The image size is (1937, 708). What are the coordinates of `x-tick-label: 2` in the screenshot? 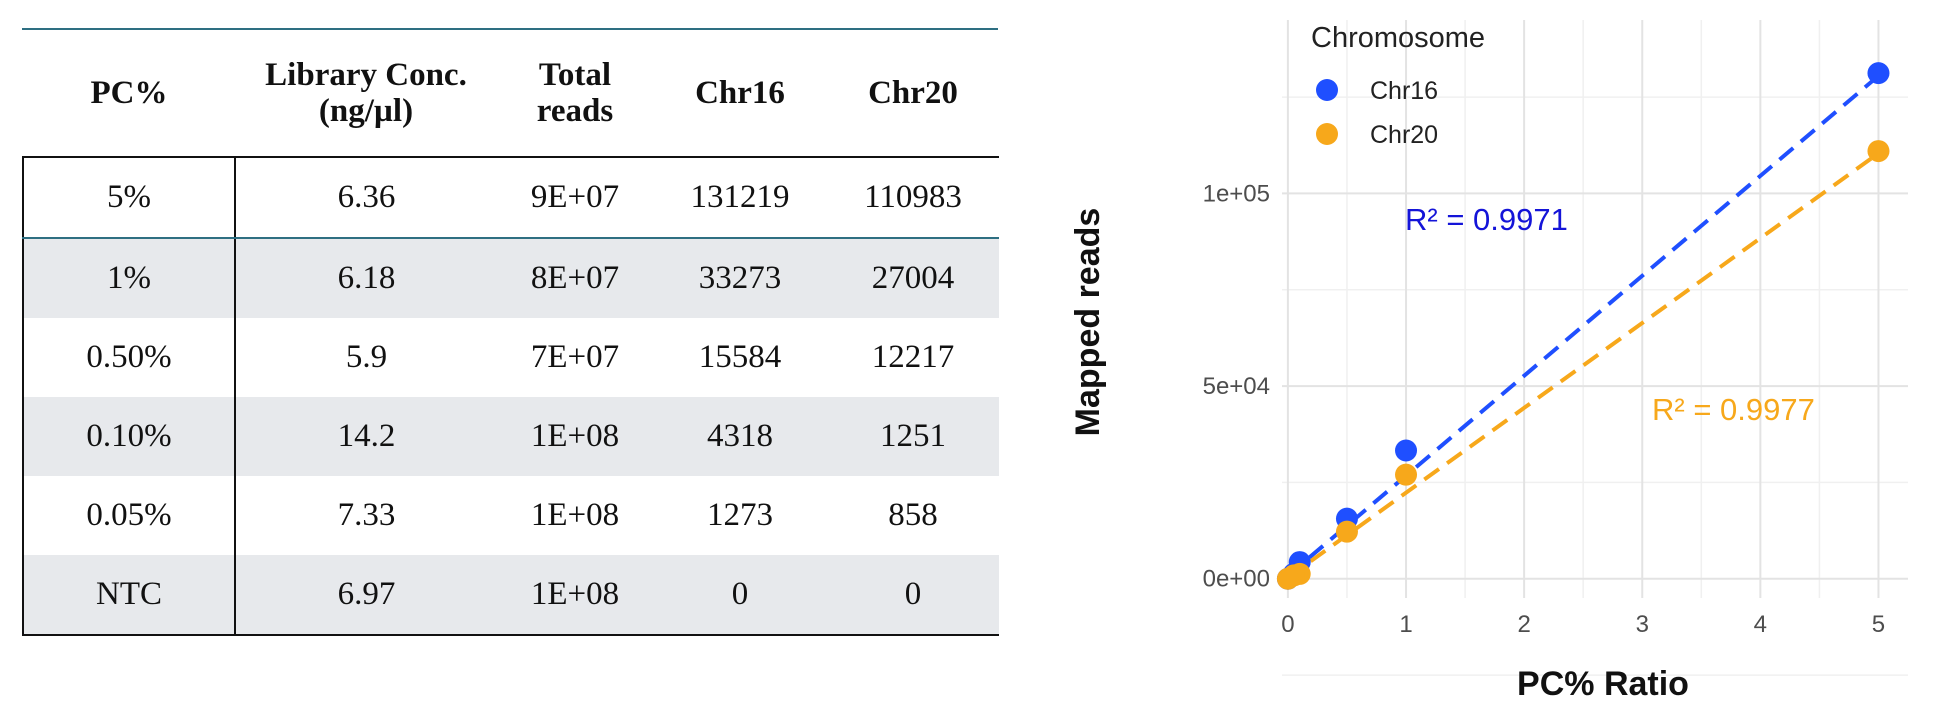 It's located at (1523, 624).